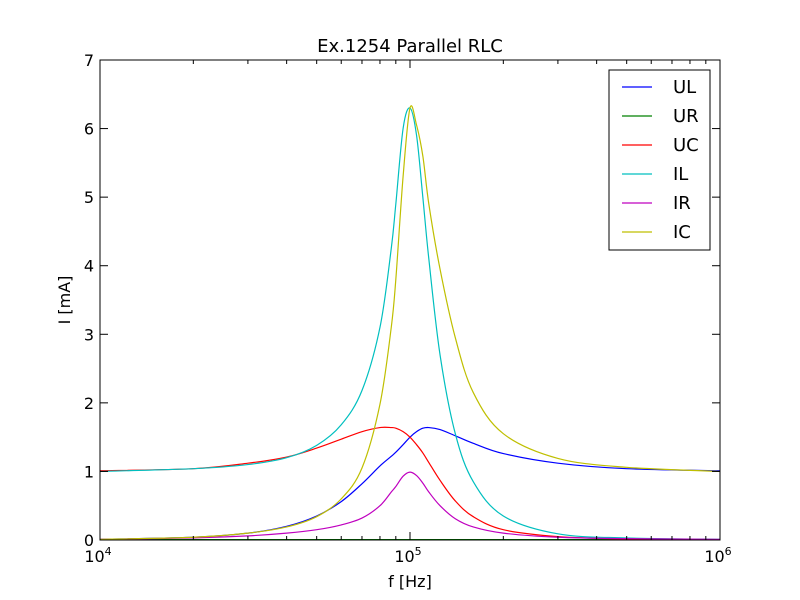  What do you see at coordinates (64, 300) in the screenshot?
I see `y-axis-label: I [mA]` at bounding box center [64, 300].